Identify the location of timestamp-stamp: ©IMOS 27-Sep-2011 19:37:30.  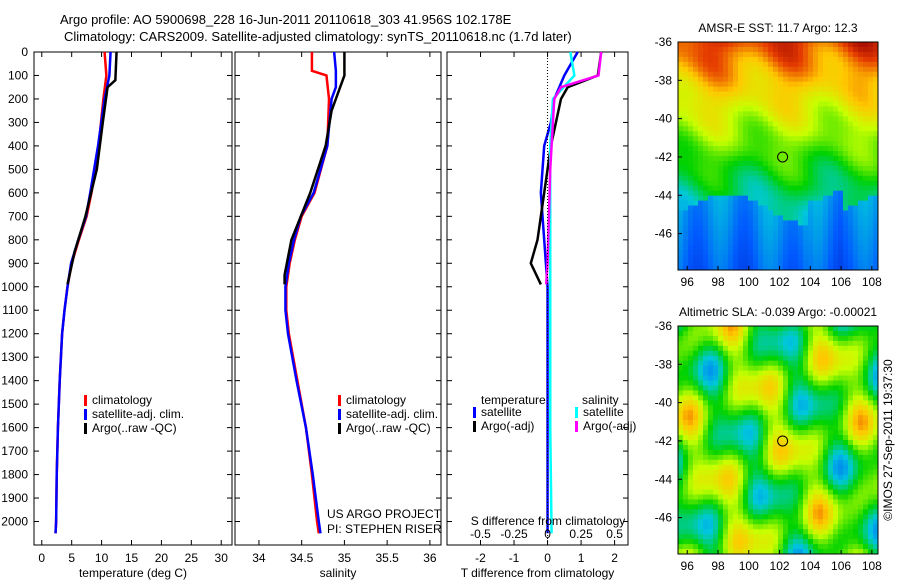
(888, 440).